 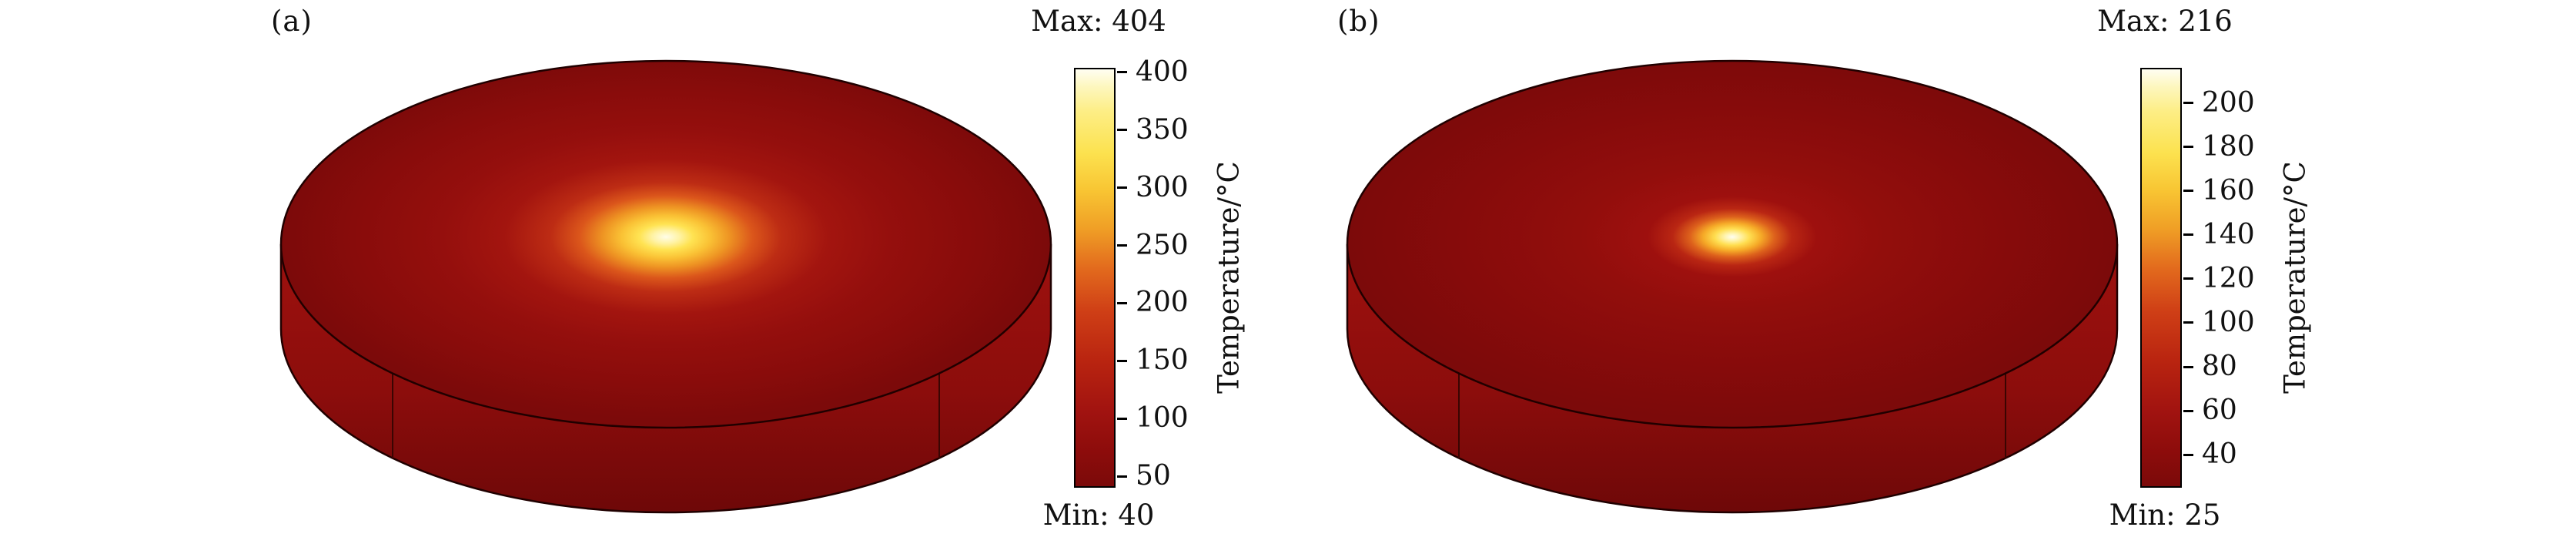 I want to click on panel-label: (b), so click(x=1358, y=21).